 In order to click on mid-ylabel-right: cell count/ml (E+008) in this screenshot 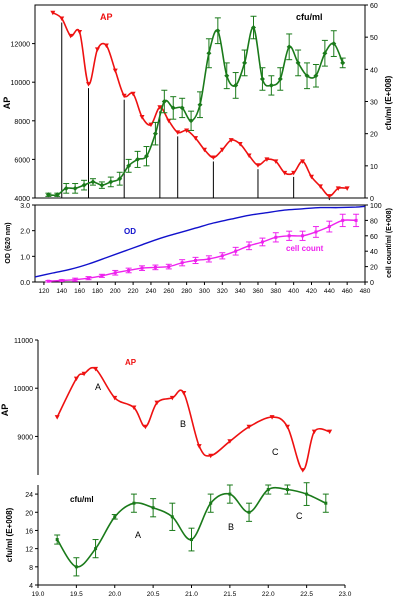, I will do `click(389, 243)`.